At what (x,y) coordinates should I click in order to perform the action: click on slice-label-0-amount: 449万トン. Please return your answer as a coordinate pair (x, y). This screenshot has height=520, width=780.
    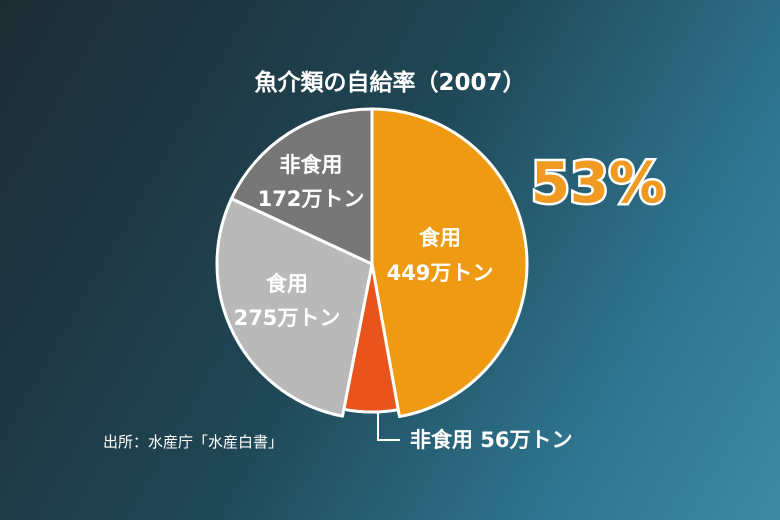
    Looking at the image, I should click on (440, 273).